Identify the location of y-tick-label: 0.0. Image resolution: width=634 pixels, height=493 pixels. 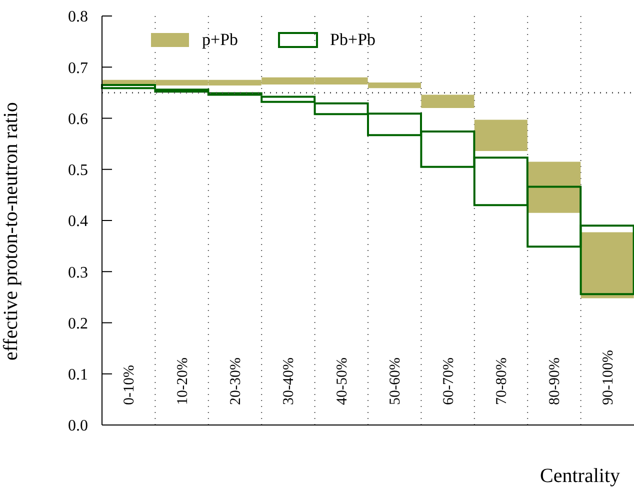
(78, 426).